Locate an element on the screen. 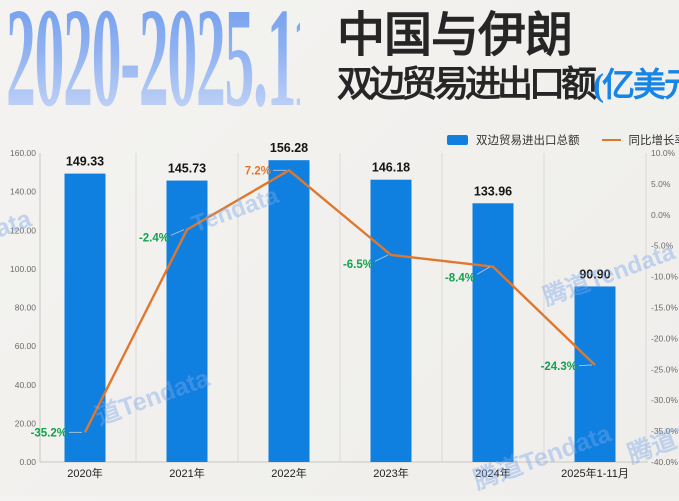 Image resolution: width=679 pixels, height=501 pixels. bar-2020年 is located at coordinates (85, 318).